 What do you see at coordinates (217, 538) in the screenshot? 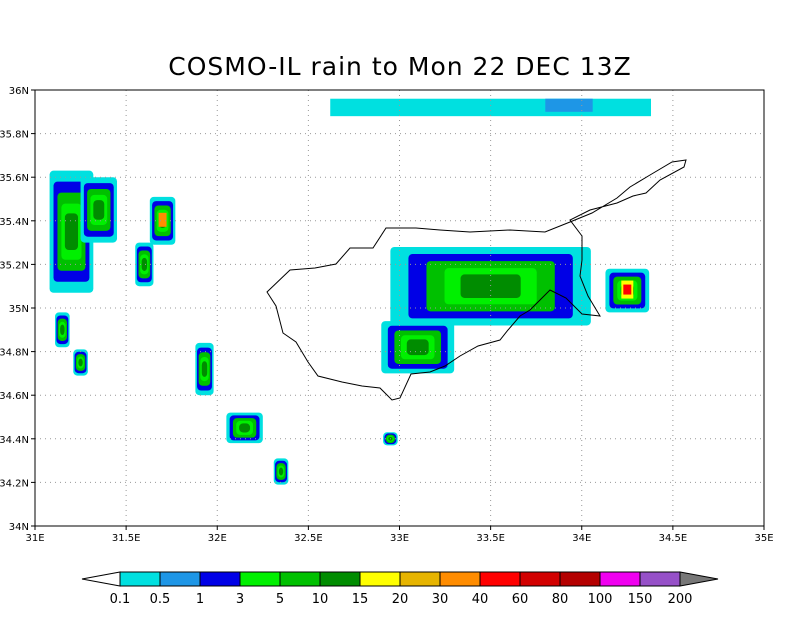
I see `lon-label: 32E` at bounding box center [217, 538].